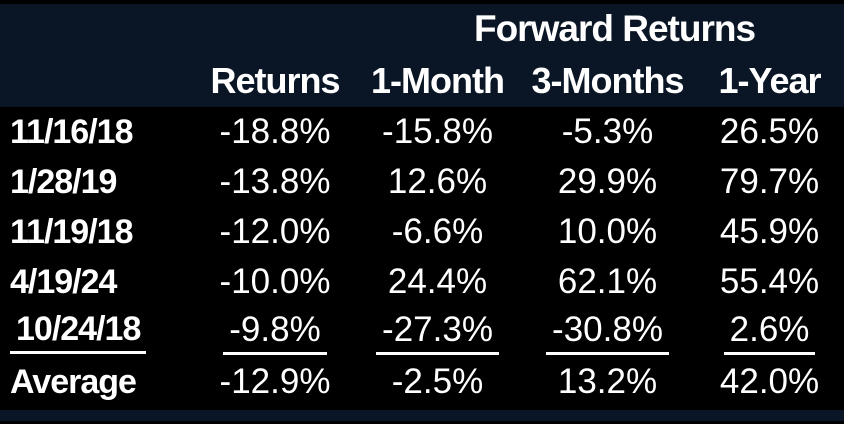 The height and width of the screenshot is (424, 844). I want to click on column-header-row: Returns 1-Month 3-Months 1-Year, so click(422, 80).